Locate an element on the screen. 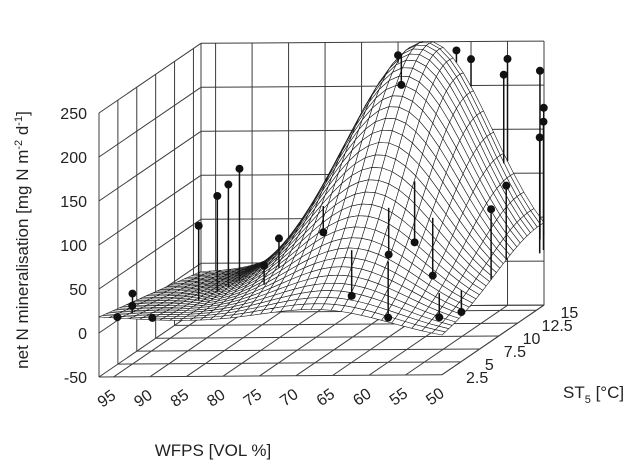 This screenshot has height=464, width=635. z-tick-label: 200 is located at coordinates (73, 158).